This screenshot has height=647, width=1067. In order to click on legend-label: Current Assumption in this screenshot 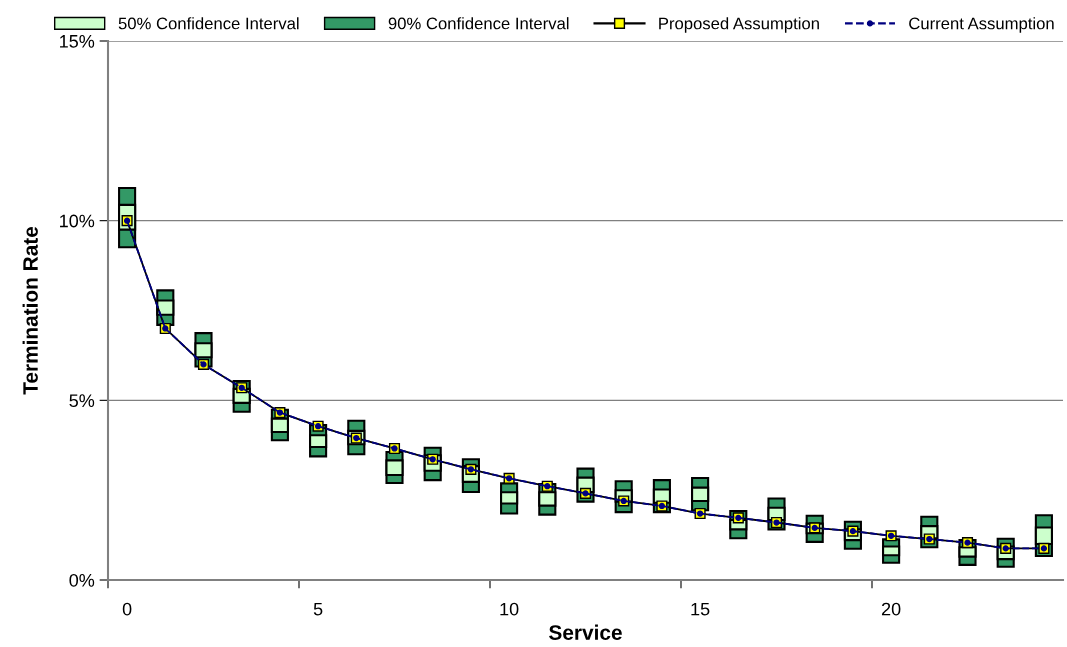, I will do `click(981, 25)`.